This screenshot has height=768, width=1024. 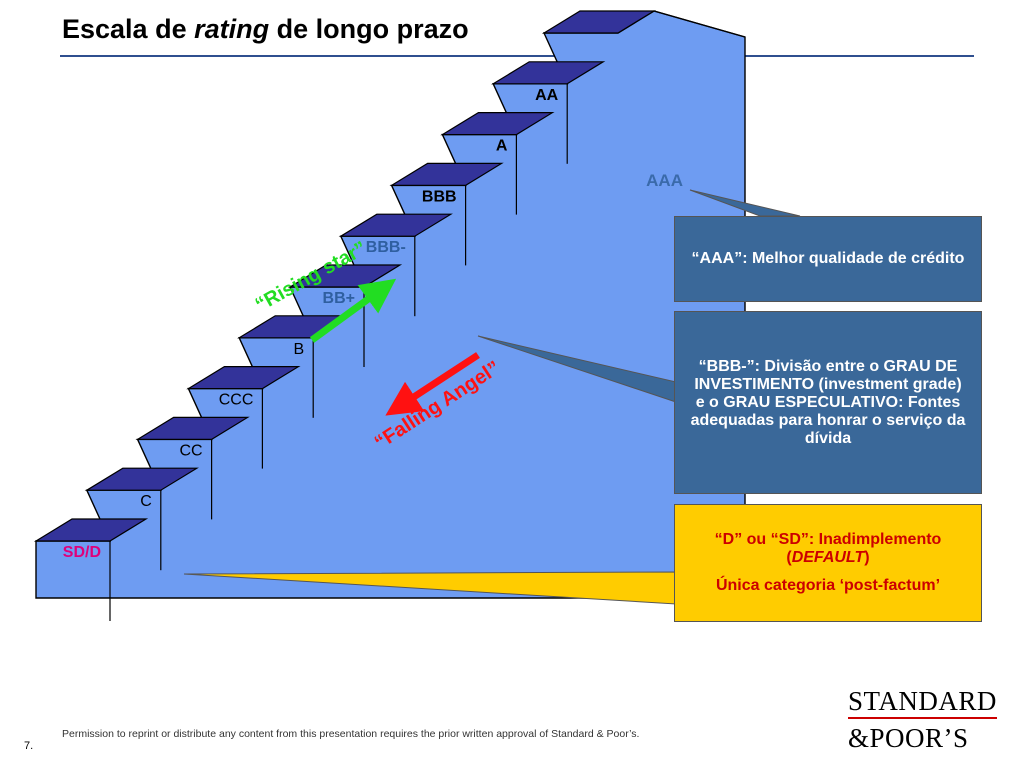 I want to click on rating-label: AAA, so click(x=664, y=180).